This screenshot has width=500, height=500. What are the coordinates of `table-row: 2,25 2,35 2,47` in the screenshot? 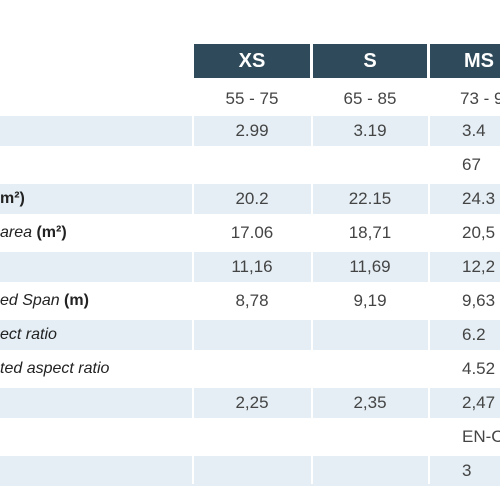 It's located at (250, 403).